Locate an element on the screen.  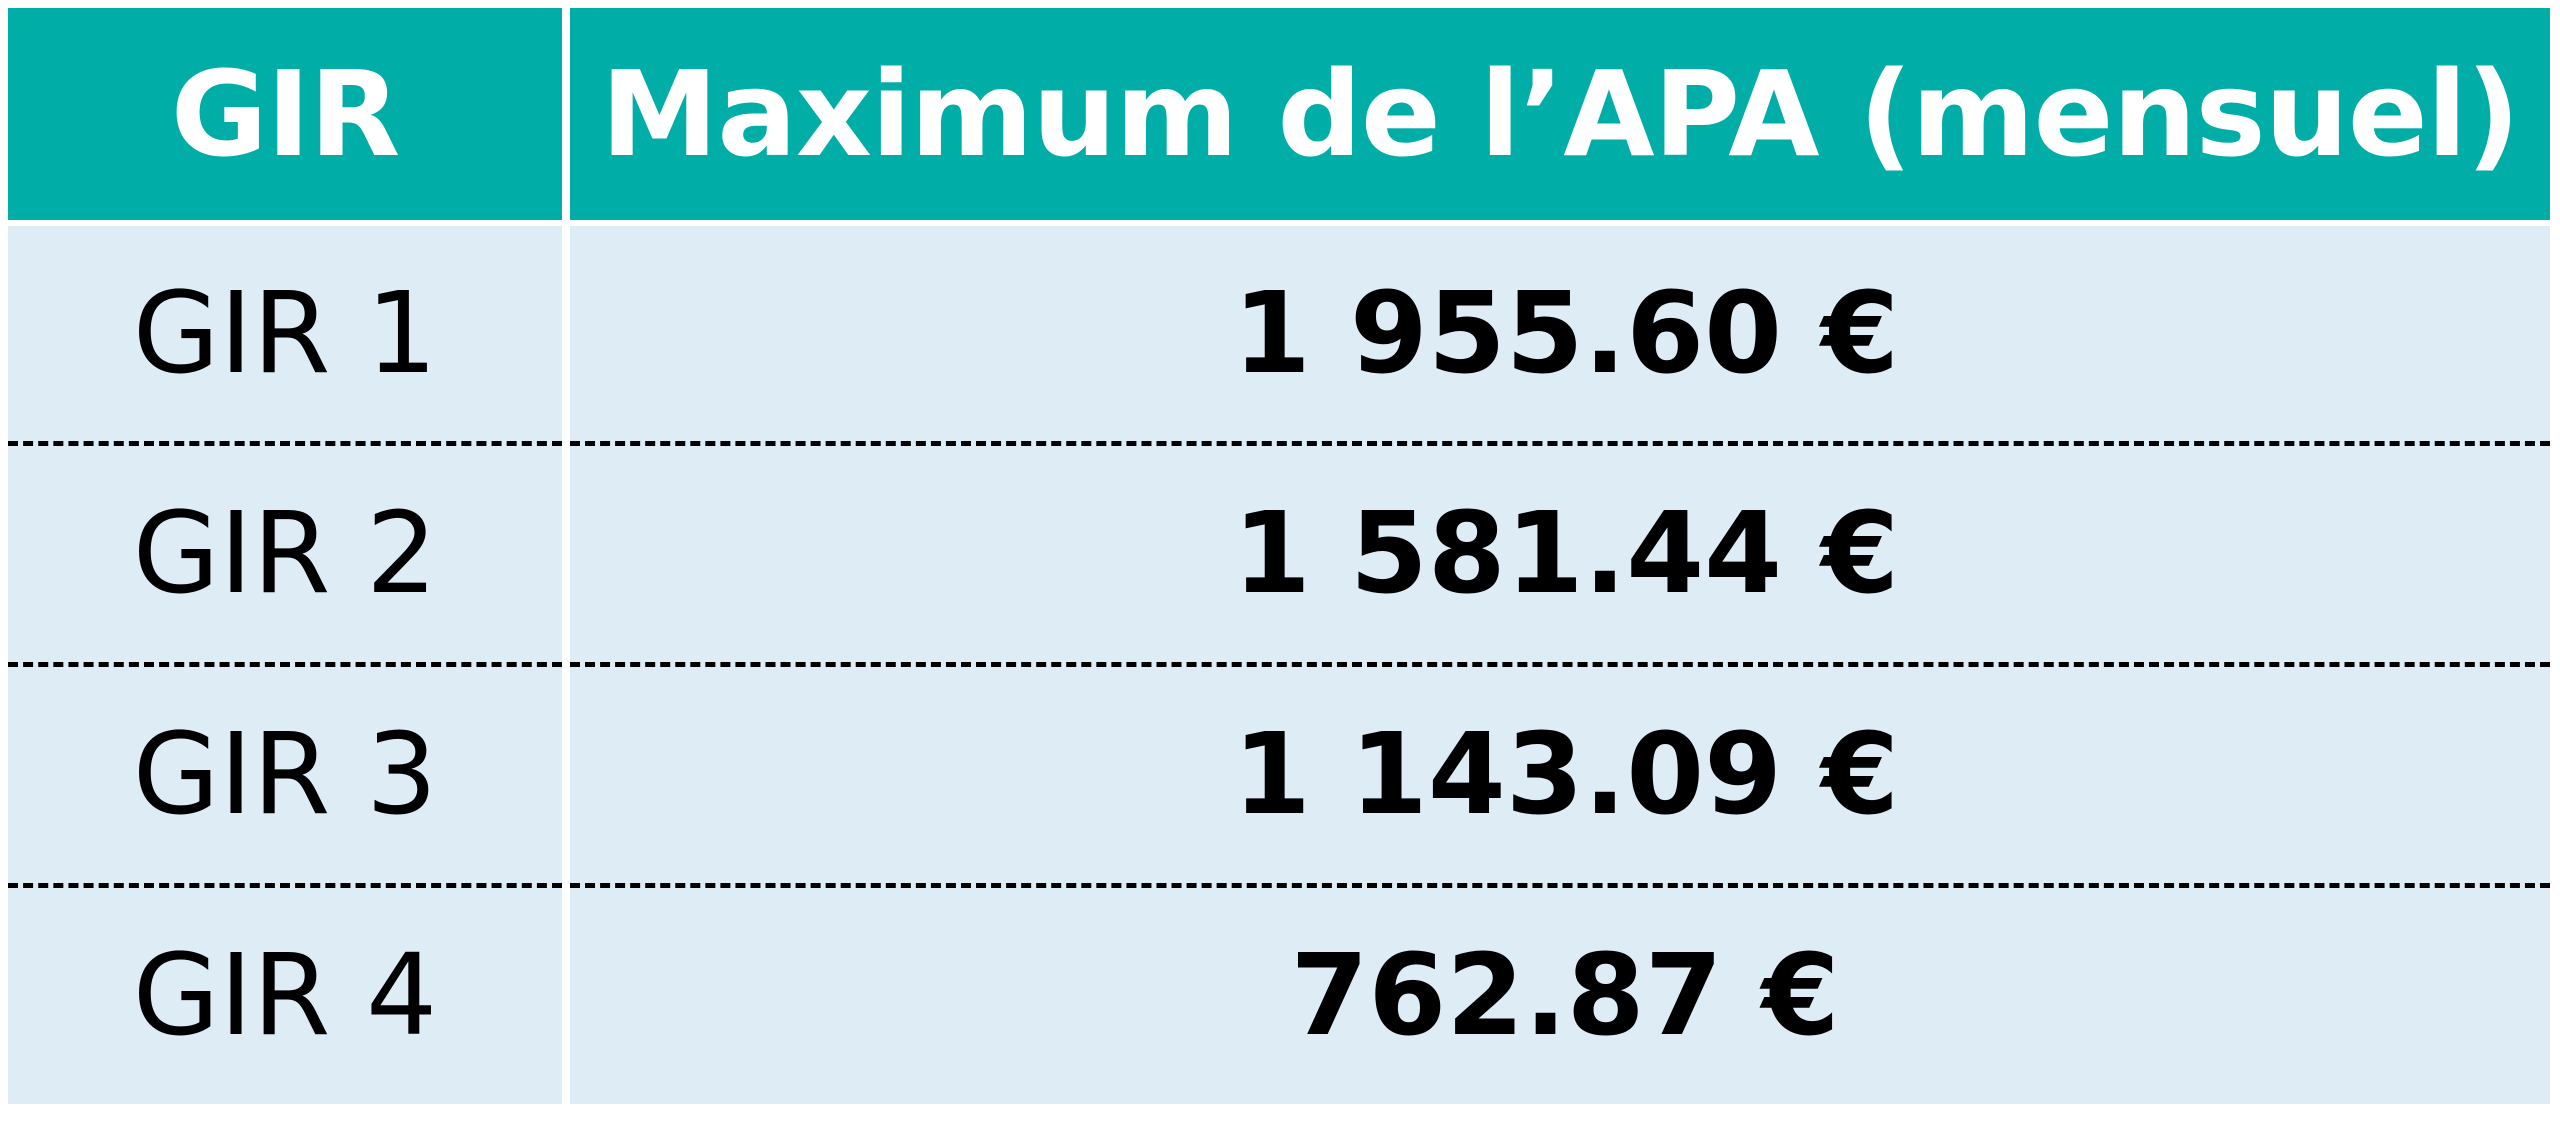
row-2-gir: GIR 2 is located at coordinates (285, 551).